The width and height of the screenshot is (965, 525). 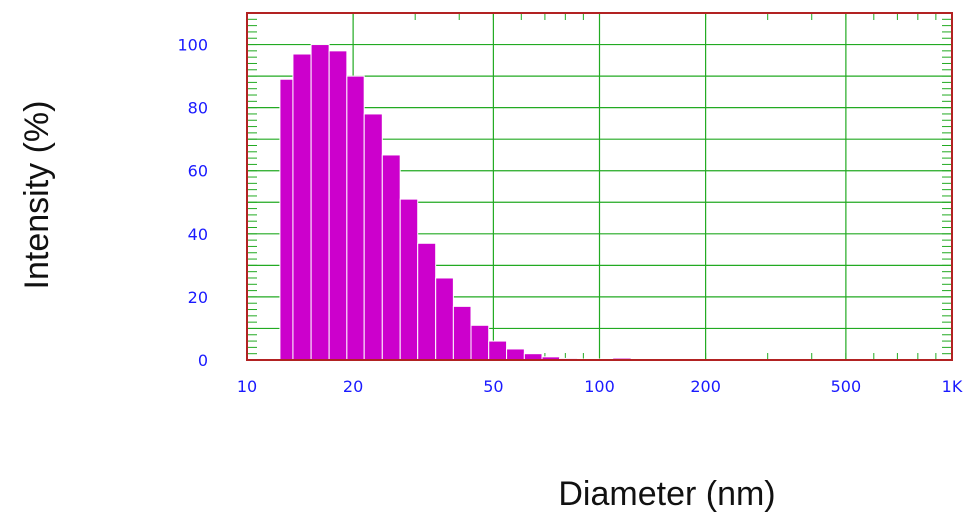 What do you see at coordinates (666, 494) in the screenshot?
I see `x-axis-title: Diameter (nm)` at bounding box center [666, 494].